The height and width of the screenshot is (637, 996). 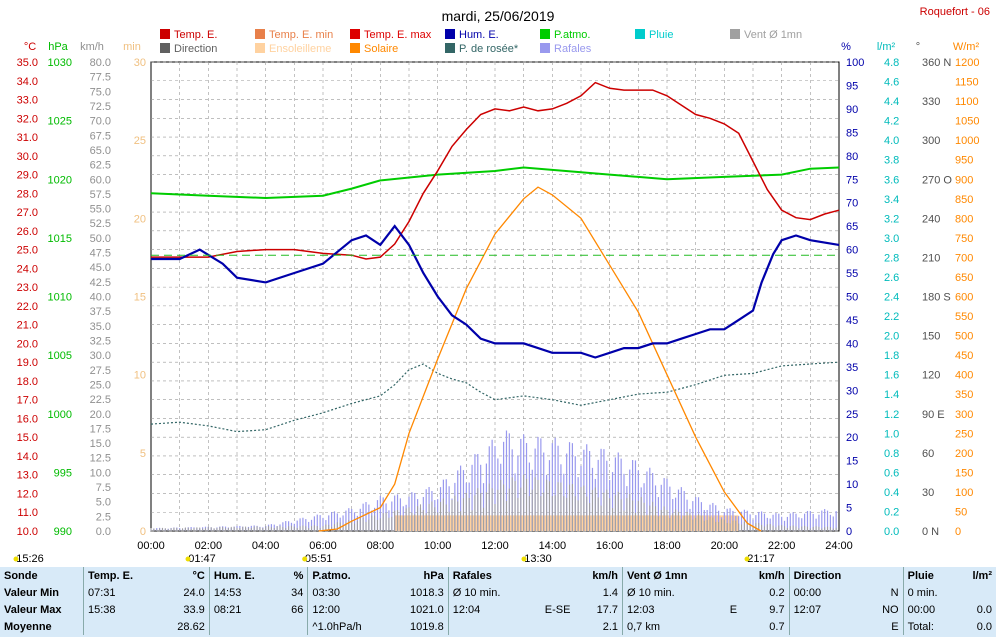 What do you see at coordinates (100, 92) in the screenshot?
I see `wind-tick-label: 75.0` at bounding box center [100, 92].